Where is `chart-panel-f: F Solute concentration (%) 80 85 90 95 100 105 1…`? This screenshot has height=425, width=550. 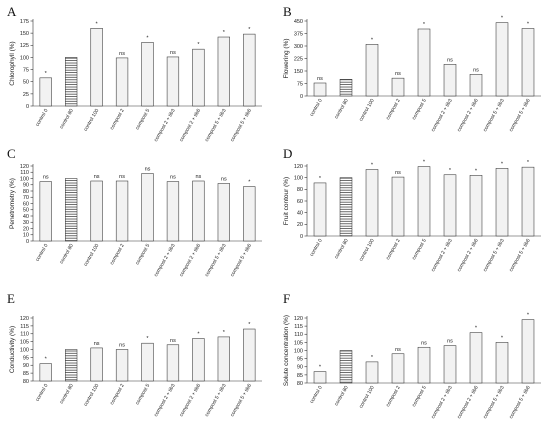
chart-panel-f: F Solute concentration (%) 80 85 90 95 100 105 1… is located at coordinates (412, 355).